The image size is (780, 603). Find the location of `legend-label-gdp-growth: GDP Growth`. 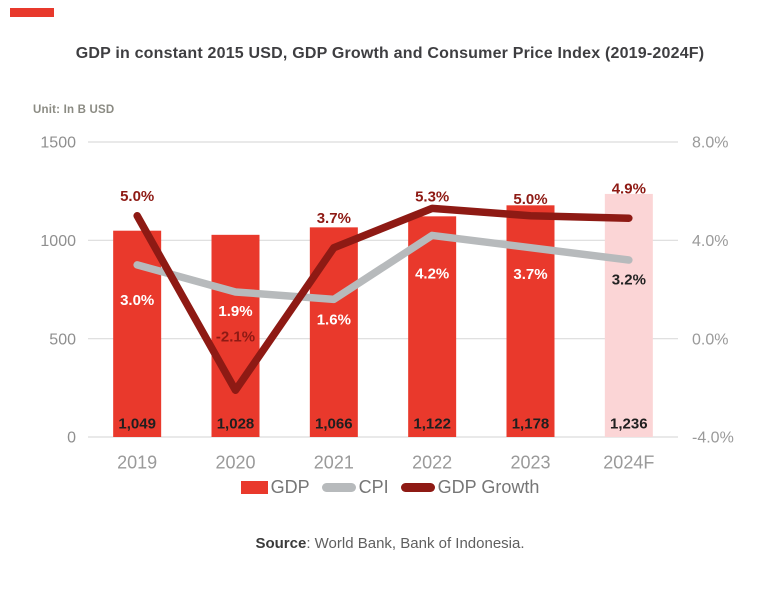

legend-label-gdp-growth: GDP Growth is located at coordinates (488, 487).